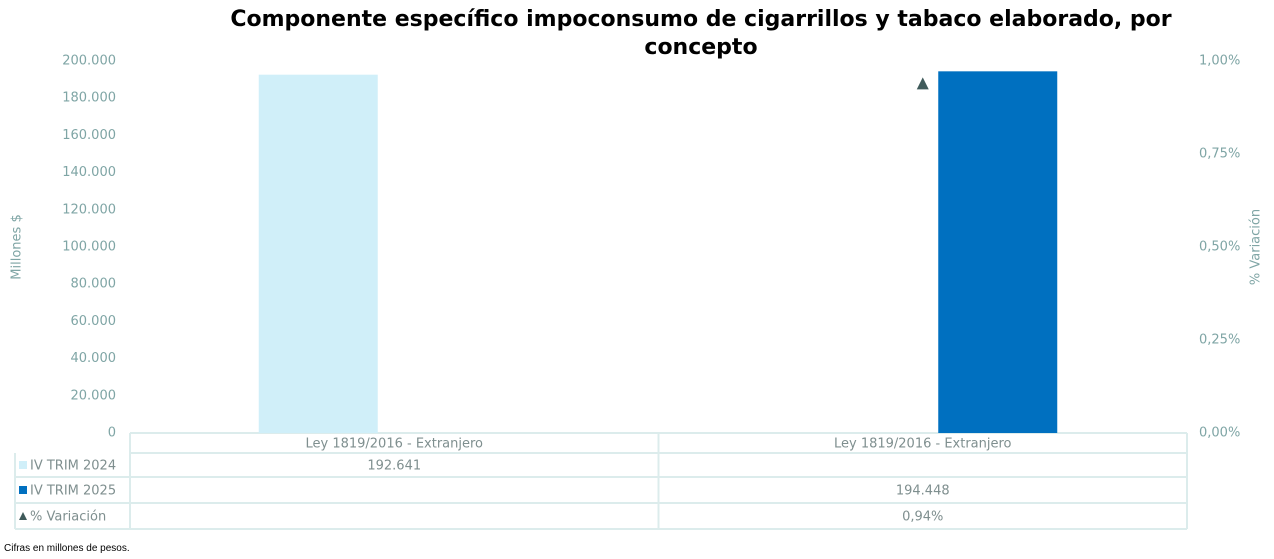 The image size is (1274, 559). Describe the element at coordinates (17, 246) in the screenshot. I see `y-axis-label: Millones $` at that location.